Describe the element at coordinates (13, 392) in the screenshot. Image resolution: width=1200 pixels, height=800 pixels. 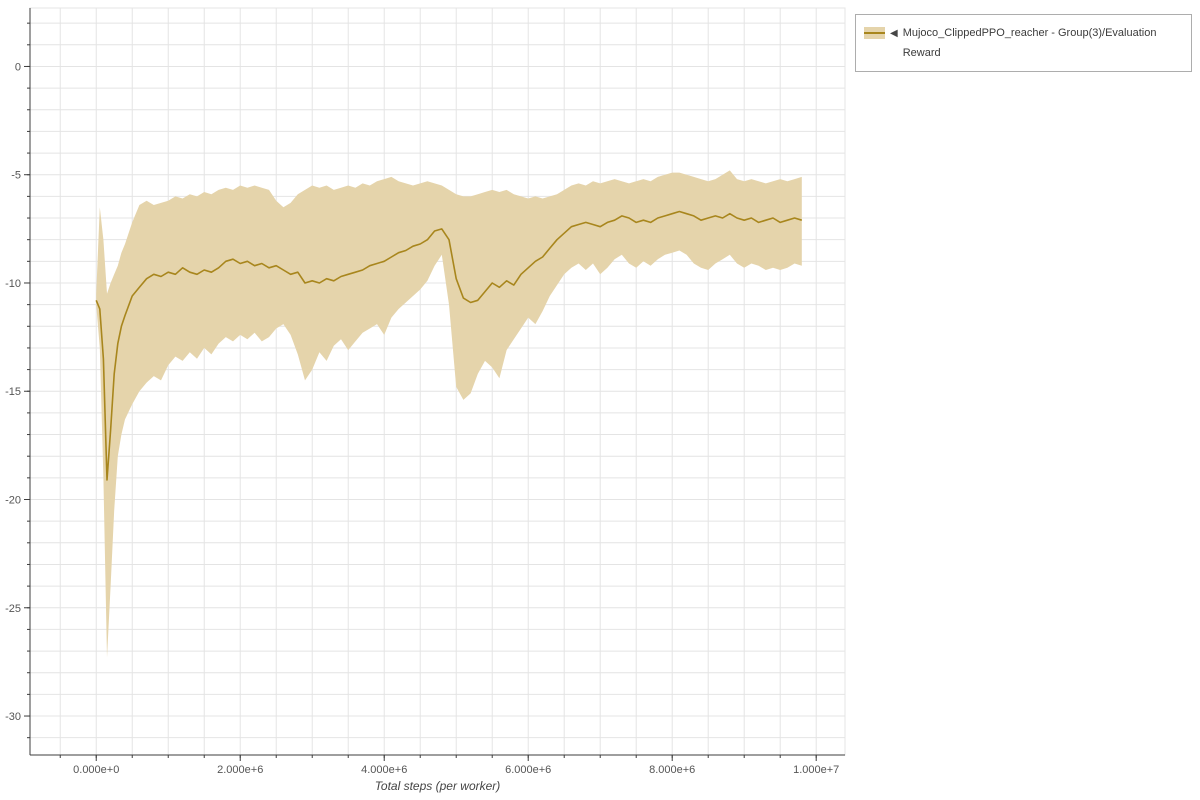
I see `y-tick-label: -15` at that location.